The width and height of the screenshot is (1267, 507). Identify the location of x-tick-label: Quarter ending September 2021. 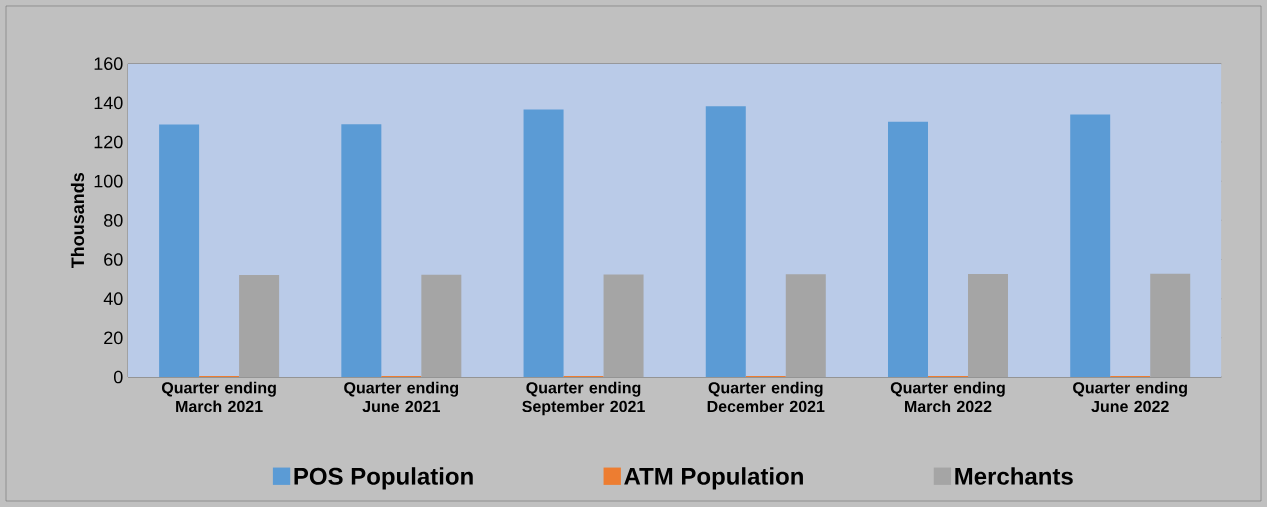
(583, 398).